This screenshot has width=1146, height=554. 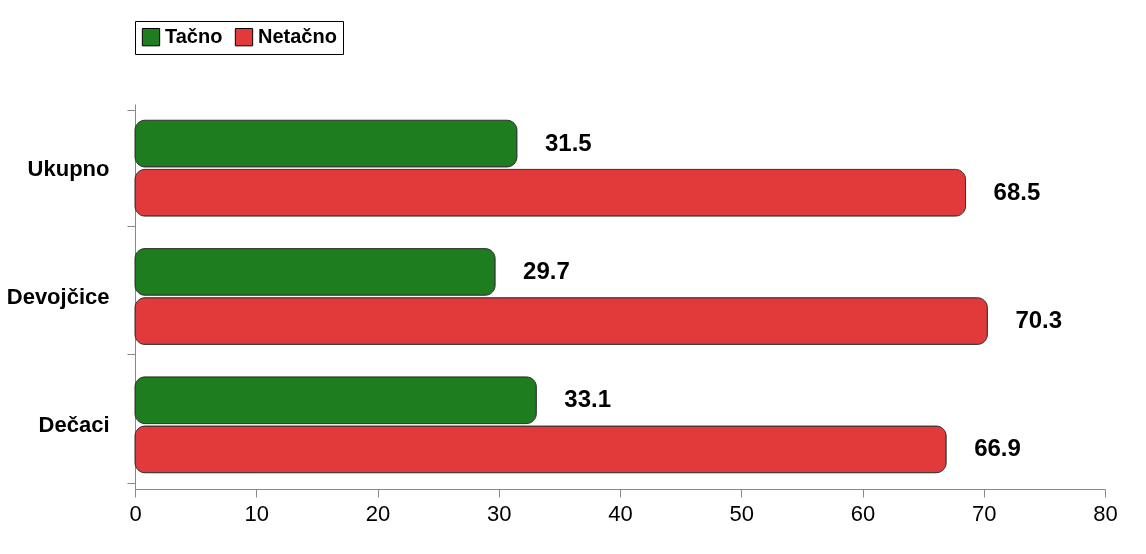 I want to click on x-tick-label: 50, so click(x=741, y=513).